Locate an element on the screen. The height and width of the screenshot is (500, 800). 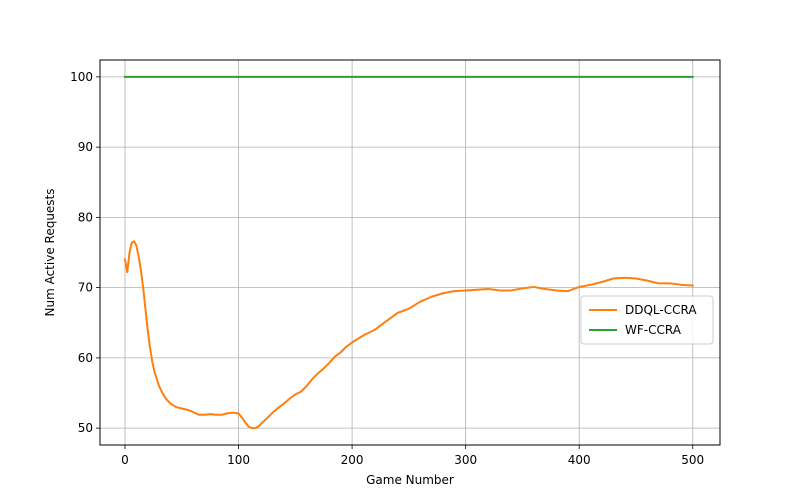
legend: DDQL-CCRA WF-CCRA is located at coordinates (647, 320).